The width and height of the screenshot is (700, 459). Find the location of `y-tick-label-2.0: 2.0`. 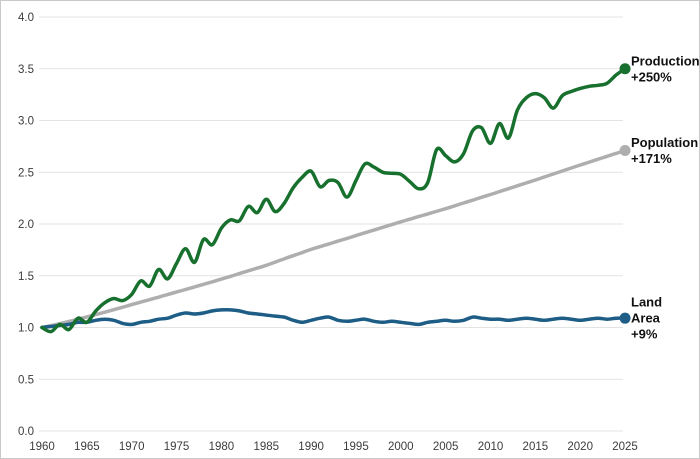

y-tick-label-2.0: 2.0 is located at coordinates (26, 225).